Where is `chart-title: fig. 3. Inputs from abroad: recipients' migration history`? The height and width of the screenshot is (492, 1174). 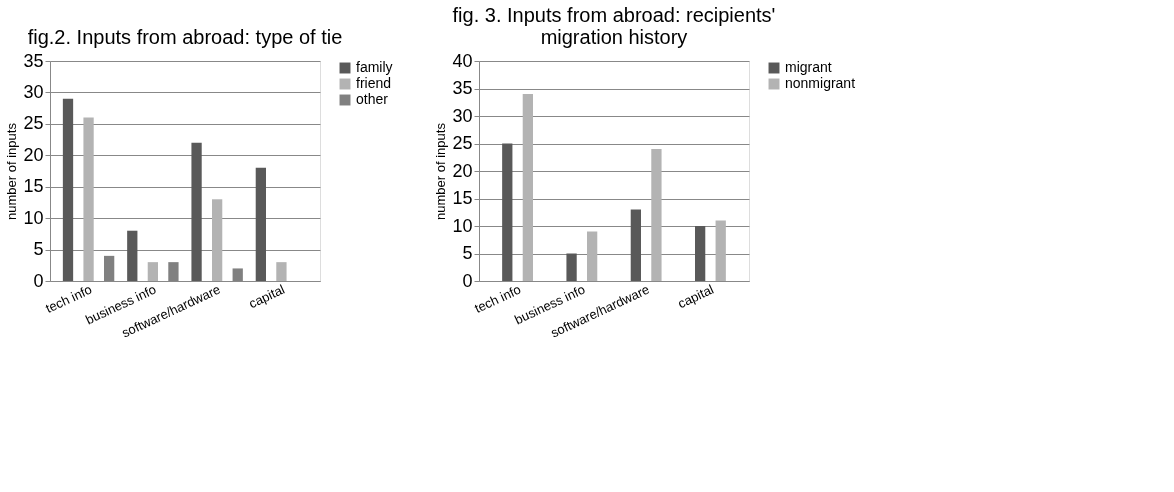 chart-title: fig. 3. Inputs from abroad: recipients' migration history is located at coordinates (614, 26).